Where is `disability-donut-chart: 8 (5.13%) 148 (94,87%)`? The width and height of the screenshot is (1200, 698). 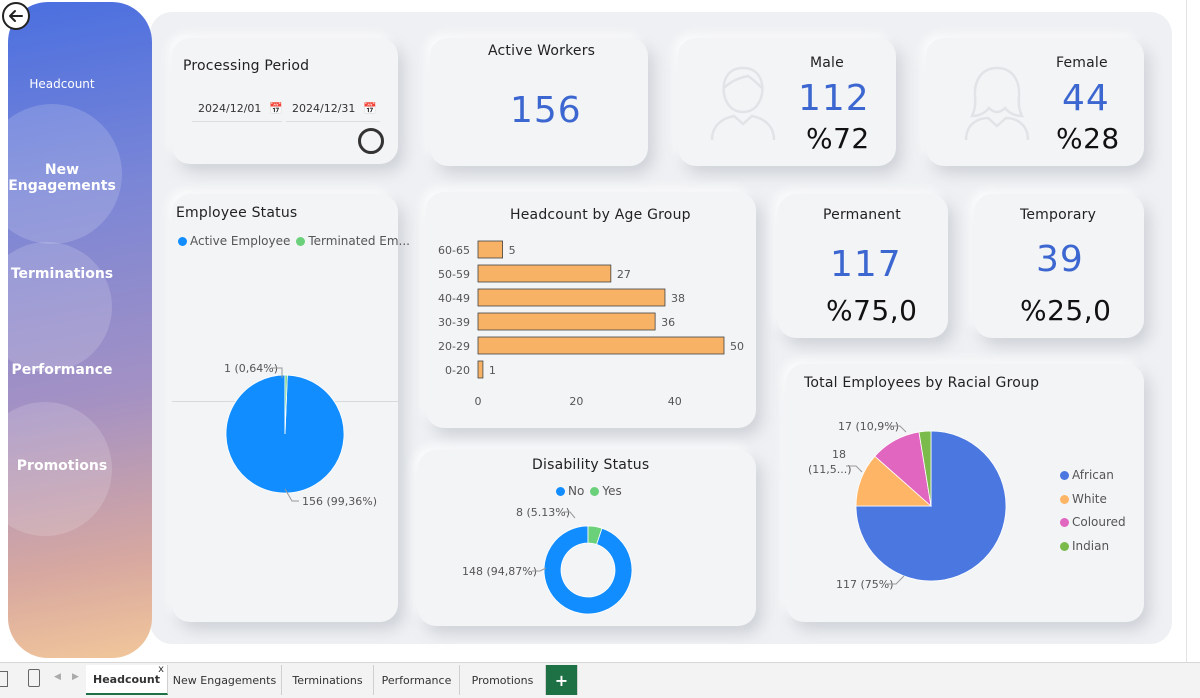
disability-donut-chart: 8 (5.13%) 148 (94,87%) is located at coordinates (587, 564).